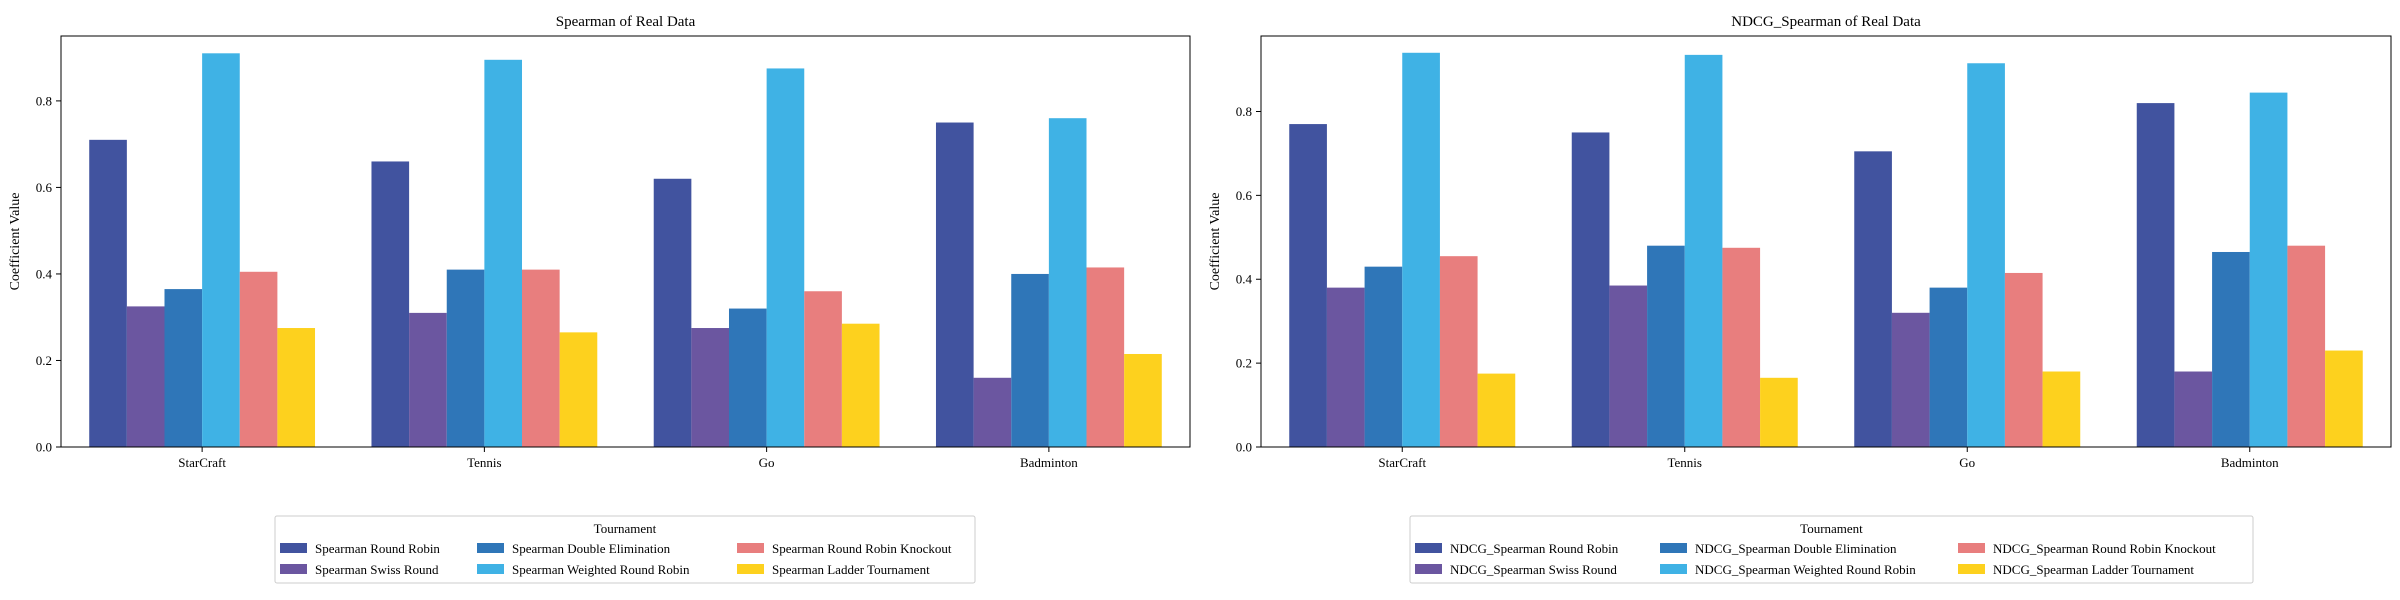 The width and height of the screenshot is (2400, 600). Describe the element at coordinates (851, 569) in the screenshot. I see `legend-label-5: Spearman Ladder Tournament` at that location.